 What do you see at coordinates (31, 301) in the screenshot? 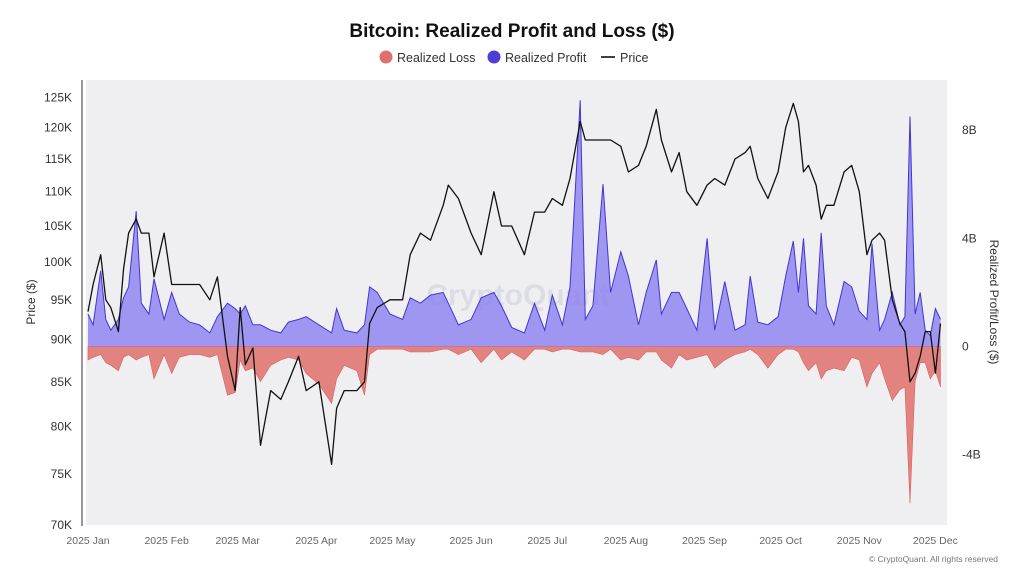
I see `y-axis-left-label: Price ($)` at bounding box center [31, 301].